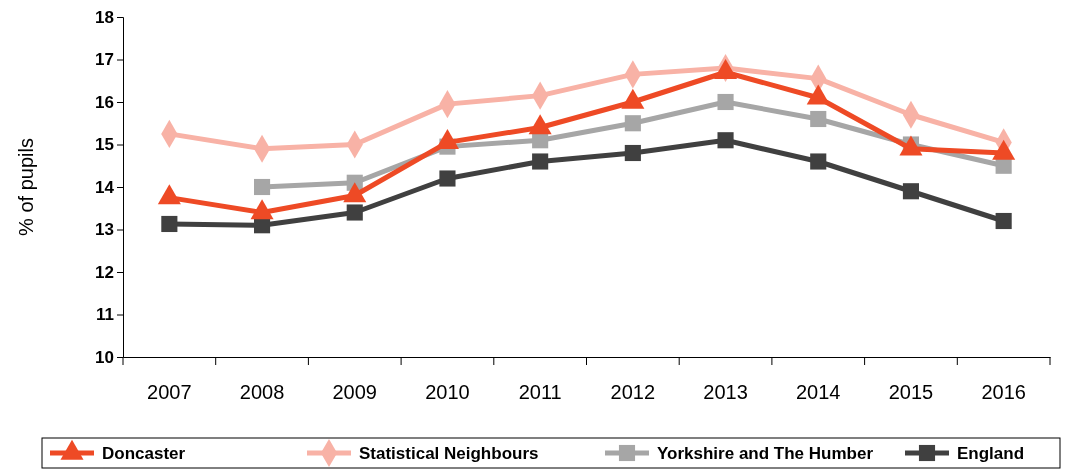  Describe the element at coordinates (26, 187) in the screenshot. I see `y-axis-title: % of pupils` at that location.